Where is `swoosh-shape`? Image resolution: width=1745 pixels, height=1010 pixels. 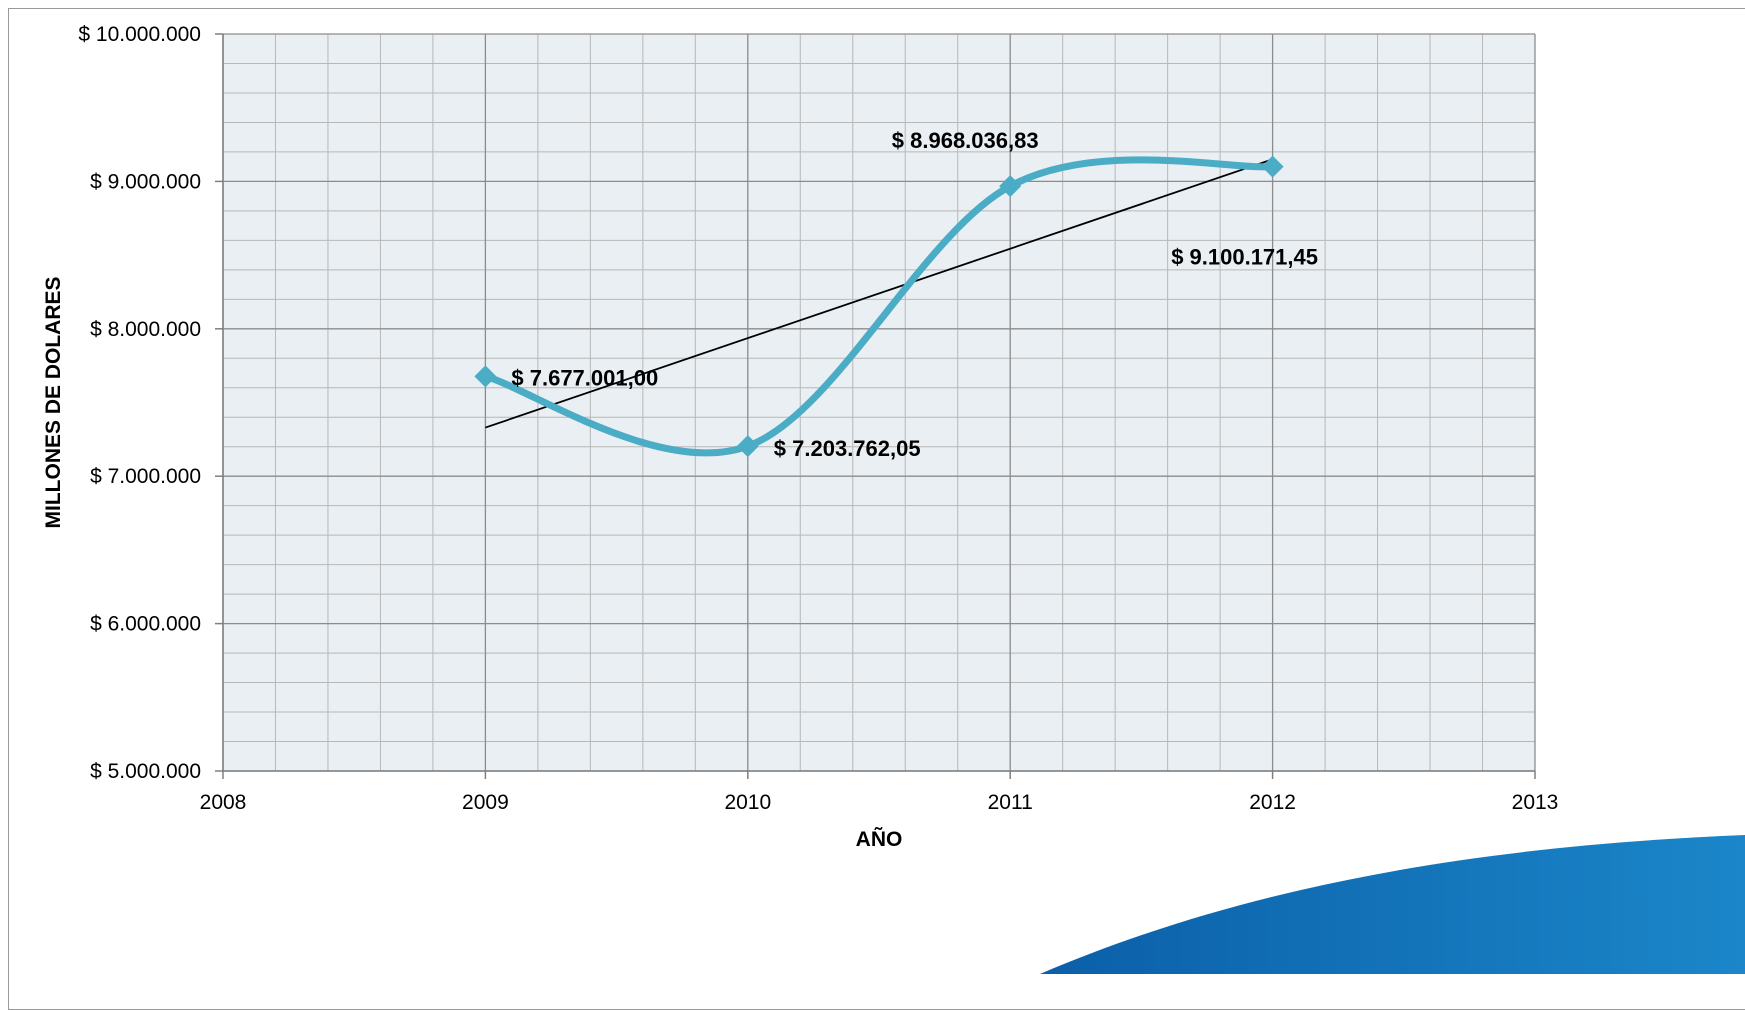
swoosh-shape is located at coordinates (1392, 904).